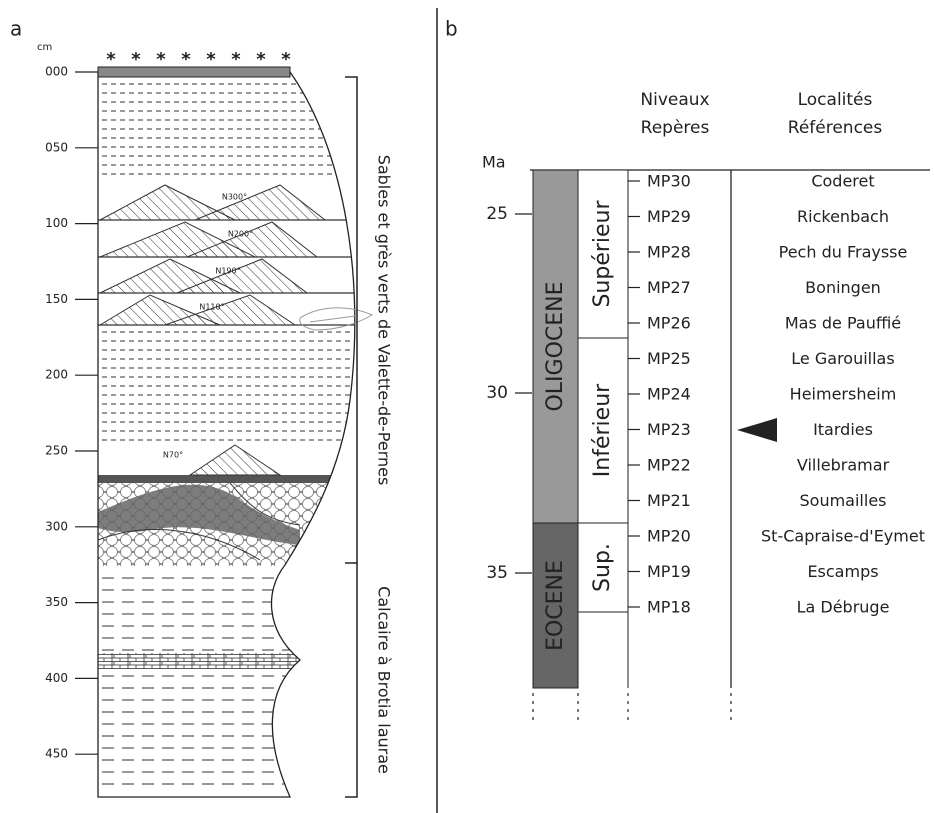 This screenshot has width=934, height=813. What do you see at coordinates (451, 29) in the screenshot?
I see `panel-label: b` at bounding box center [451, 29].